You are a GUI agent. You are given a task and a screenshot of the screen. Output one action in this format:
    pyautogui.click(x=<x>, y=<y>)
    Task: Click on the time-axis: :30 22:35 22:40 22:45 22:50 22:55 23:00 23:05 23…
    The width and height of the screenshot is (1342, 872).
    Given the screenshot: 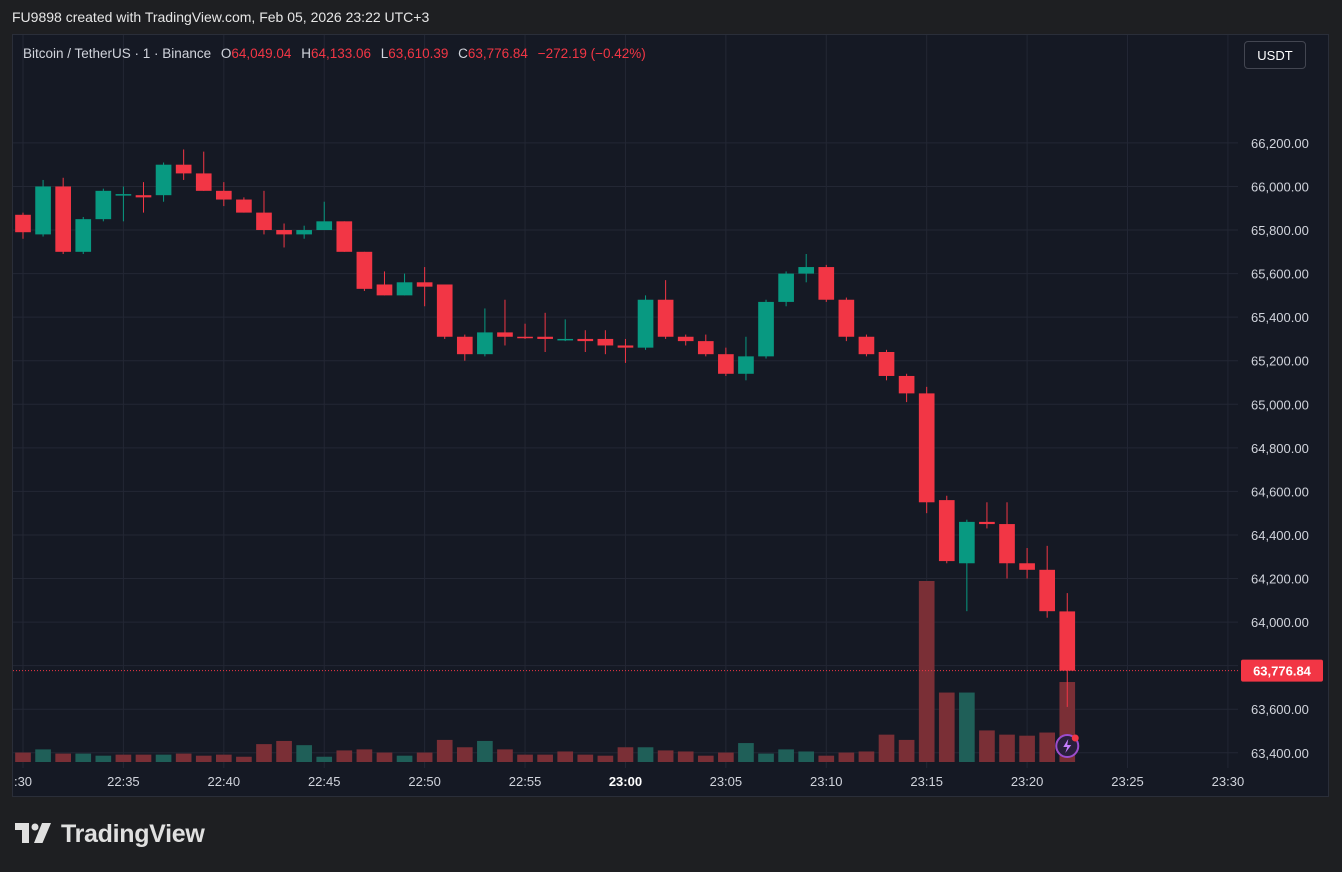 What is the action you would take?
    pyautogui.click(x=629, y=781)
    